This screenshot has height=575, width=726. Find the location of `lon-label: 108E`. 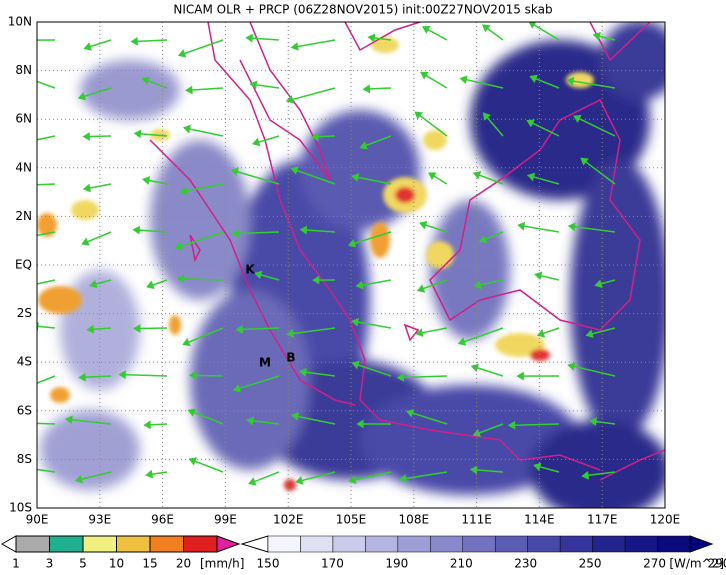

lon-label: 108E is located at coordinates (414, 520).